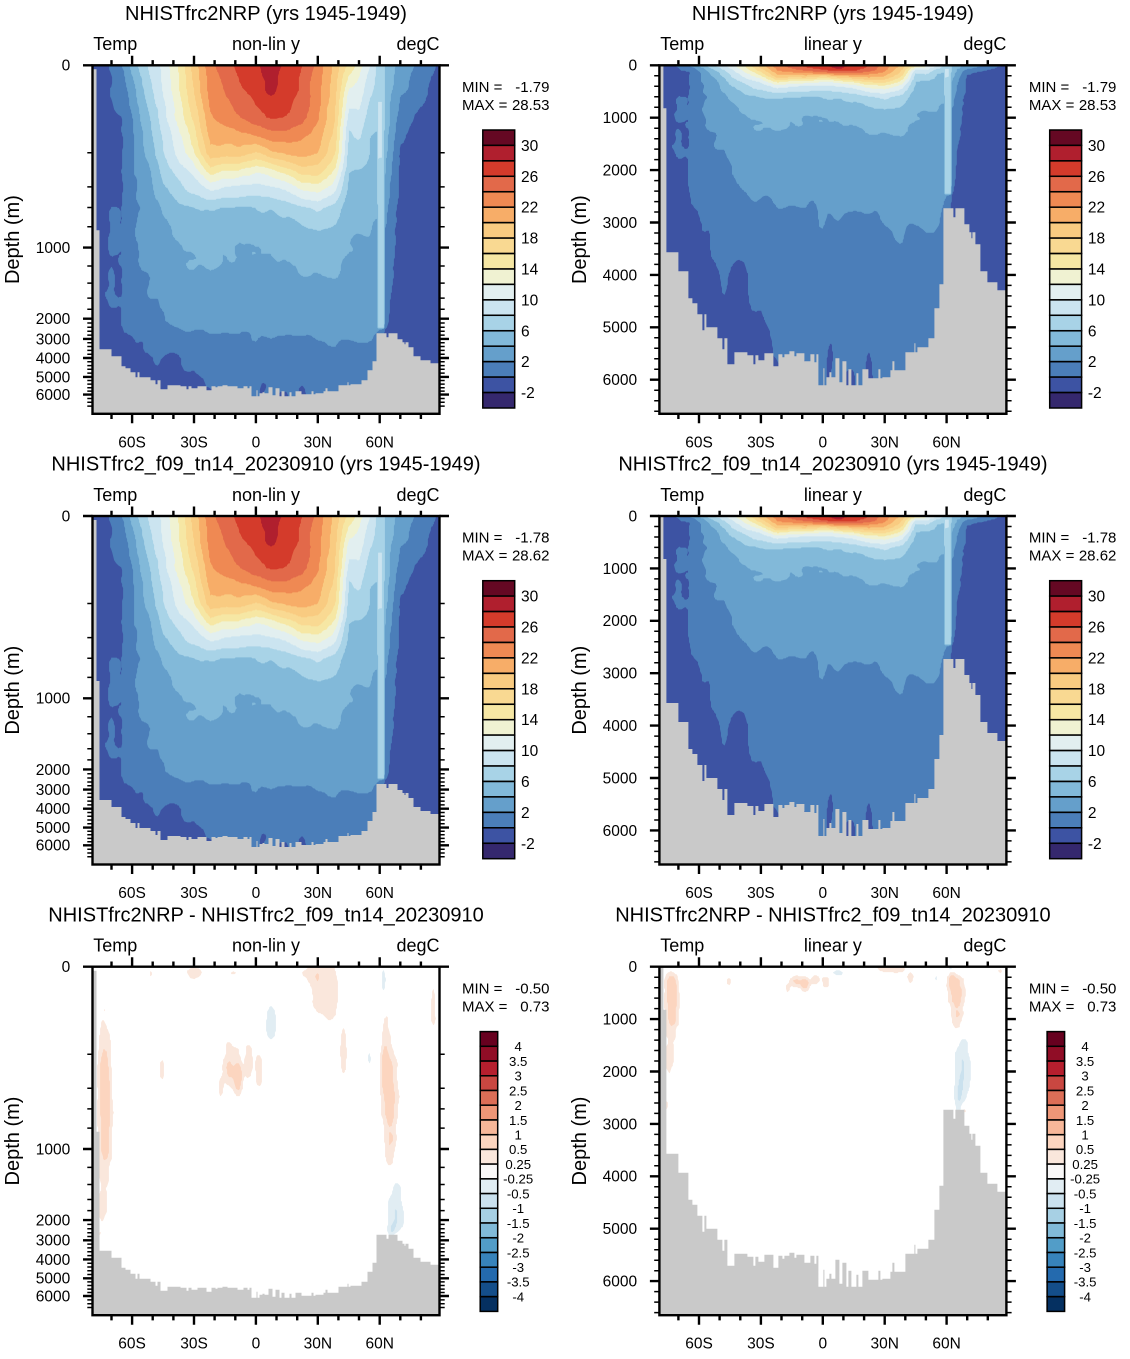 This screenshot has width=1130, height=1359. I want to click on svg-text: 2.5, so click(518, 1090).